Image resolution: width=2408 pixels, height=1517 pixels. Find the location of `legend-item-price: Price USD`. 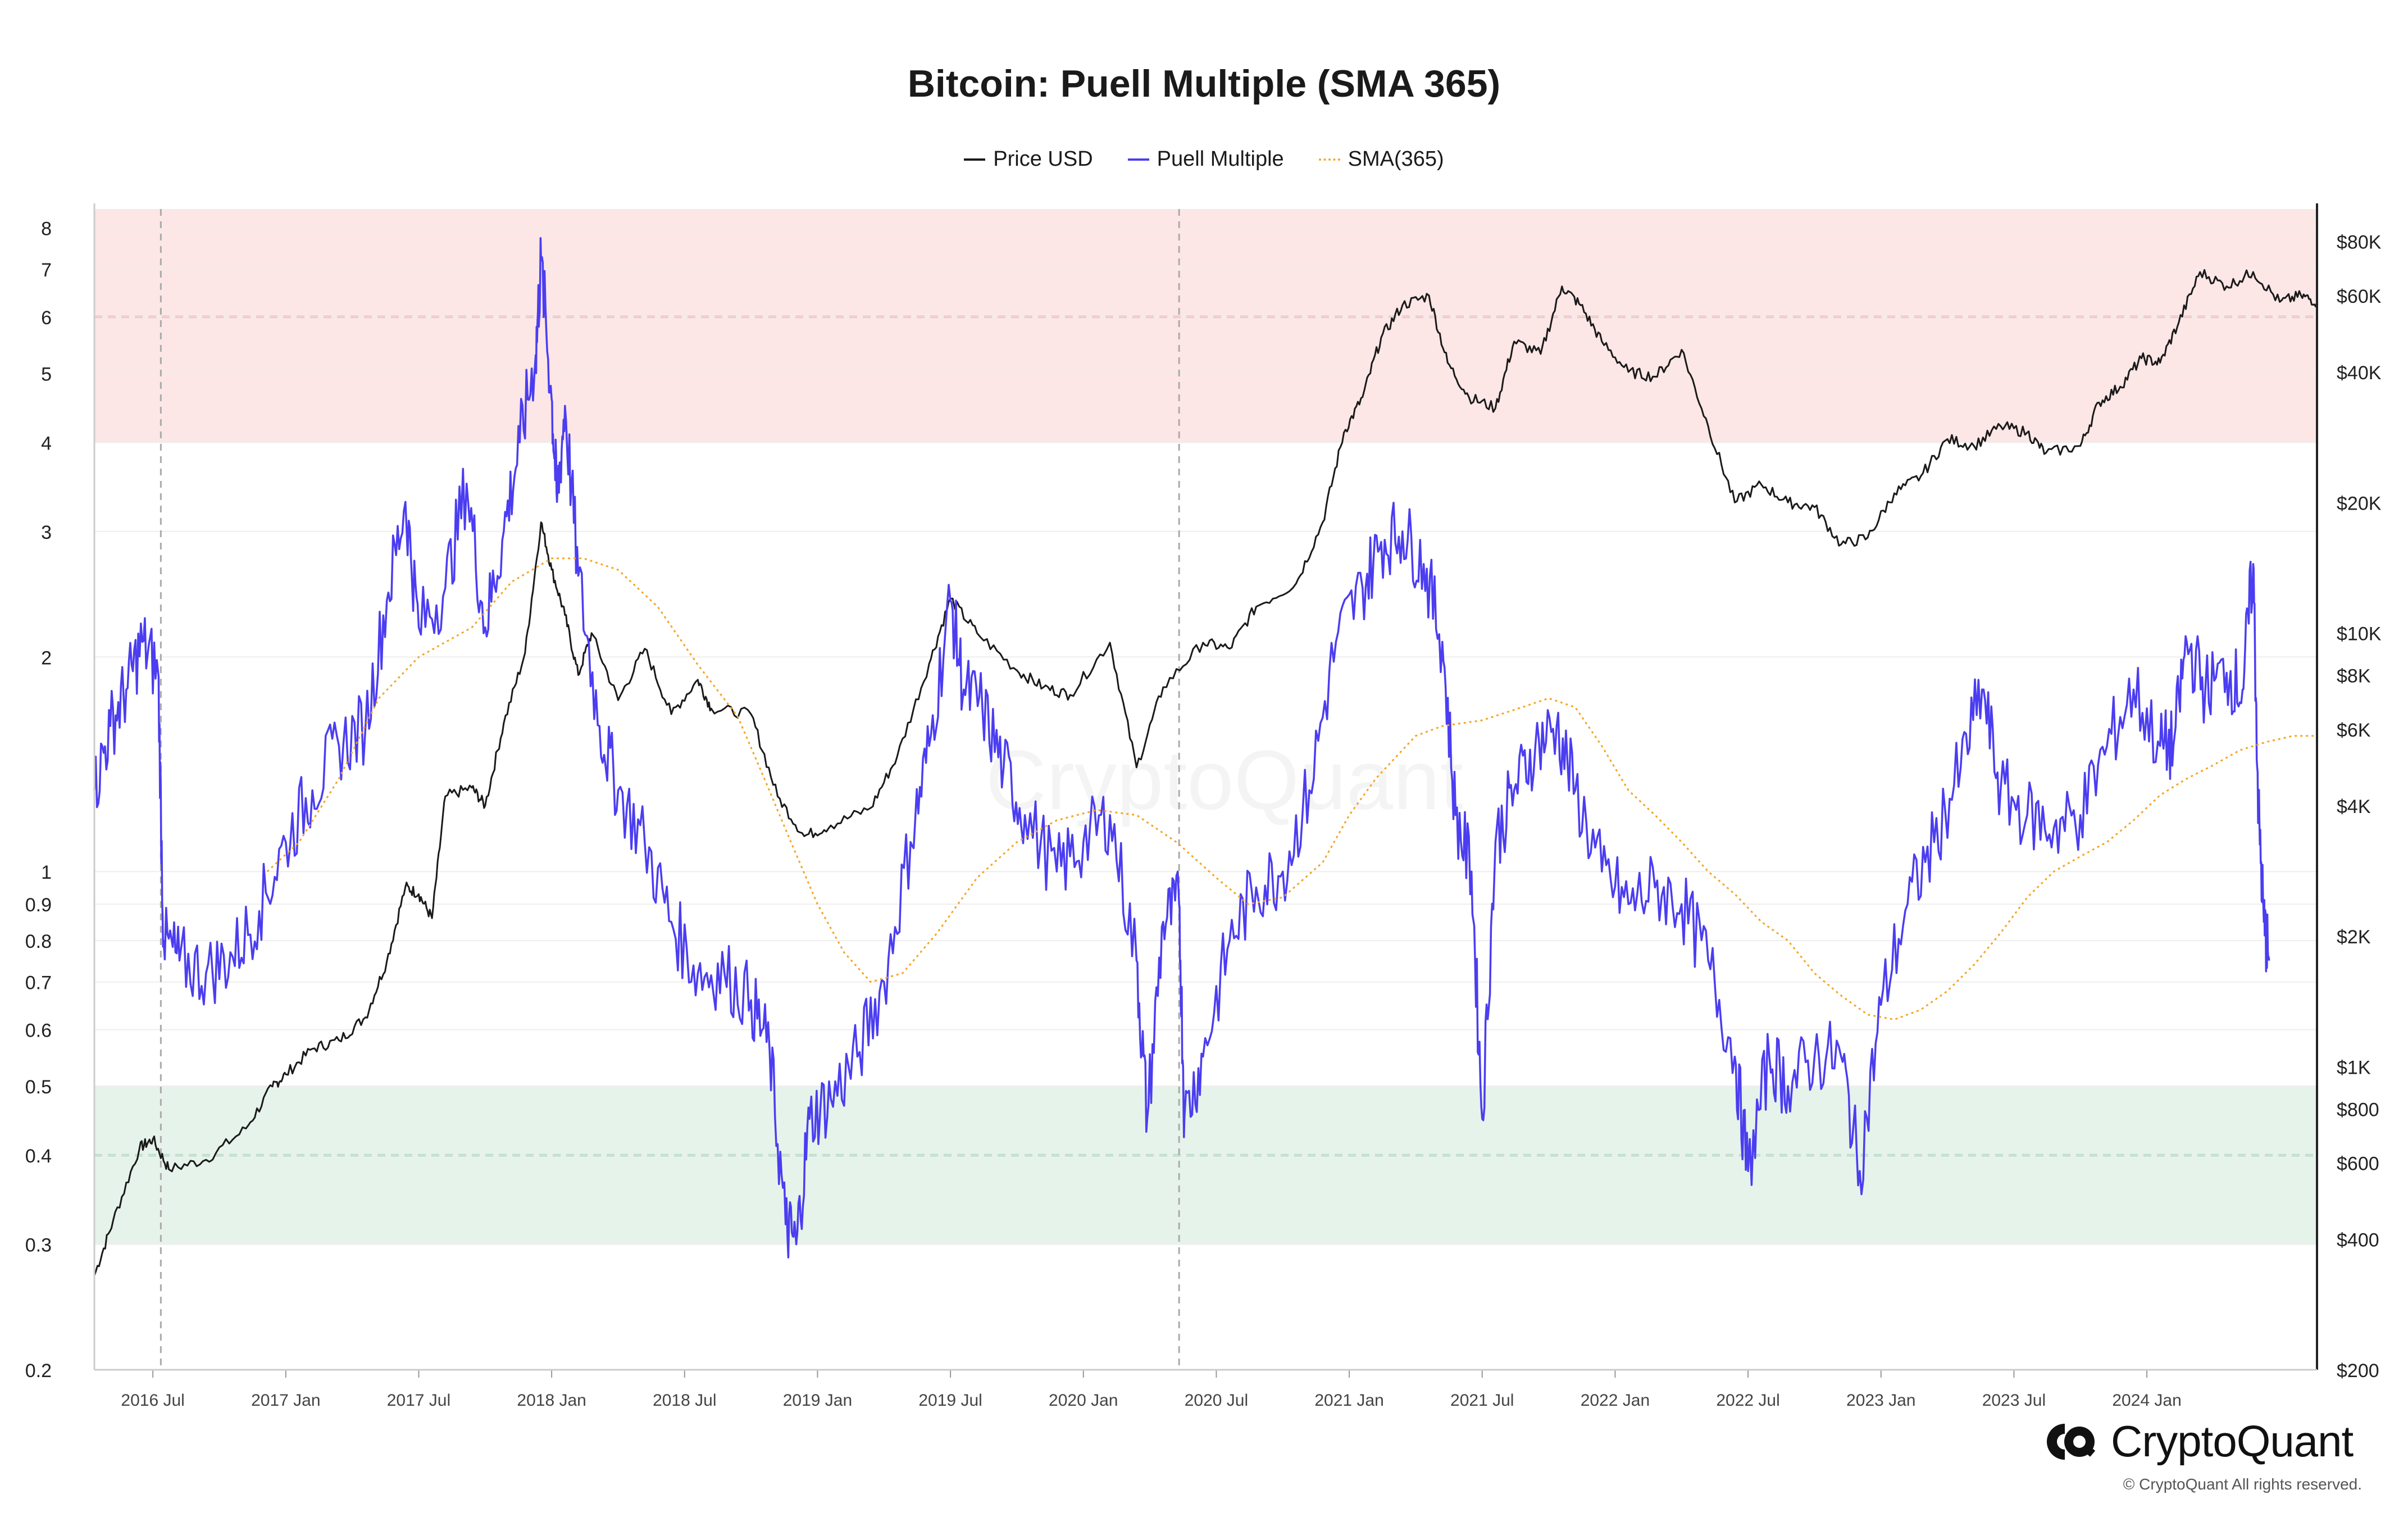

legend-item-price: Price USD is located at coordinates (1028, 159).